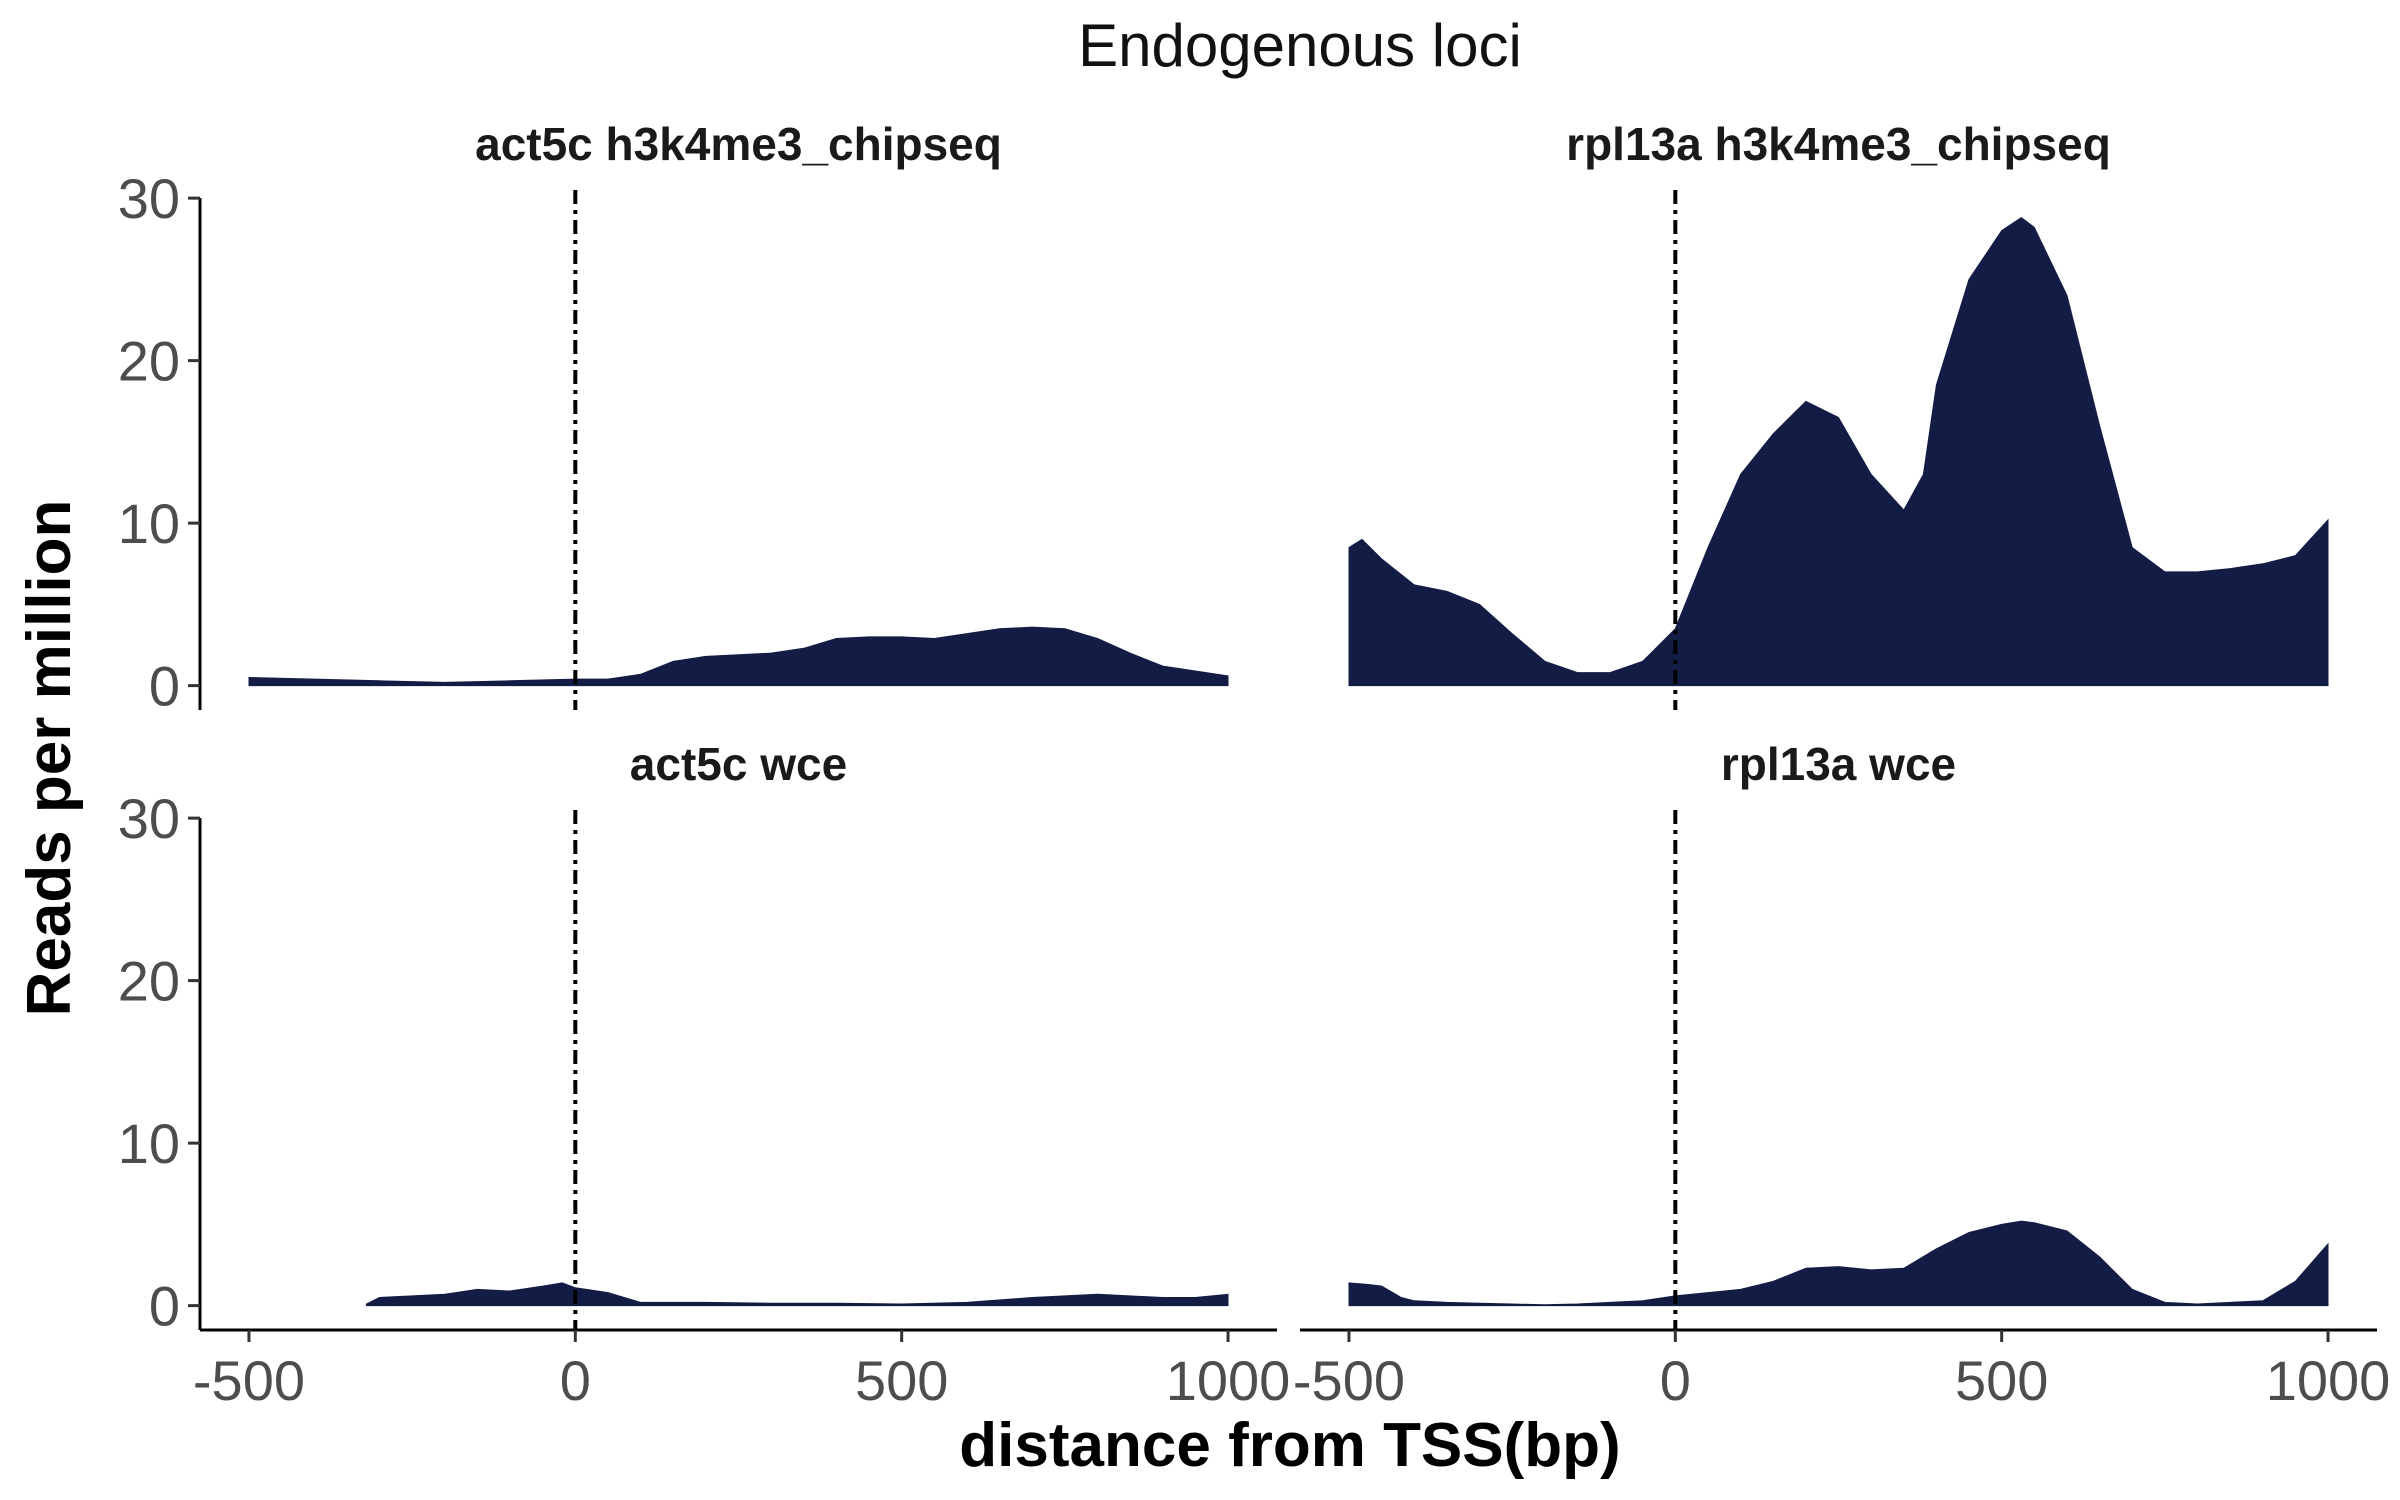 The height and width of the screenshot is (1500, 2400). Describe the element at coordinates (1300, 45) in the screenshot. I see `chart-title: Endogenous loci` at that location.